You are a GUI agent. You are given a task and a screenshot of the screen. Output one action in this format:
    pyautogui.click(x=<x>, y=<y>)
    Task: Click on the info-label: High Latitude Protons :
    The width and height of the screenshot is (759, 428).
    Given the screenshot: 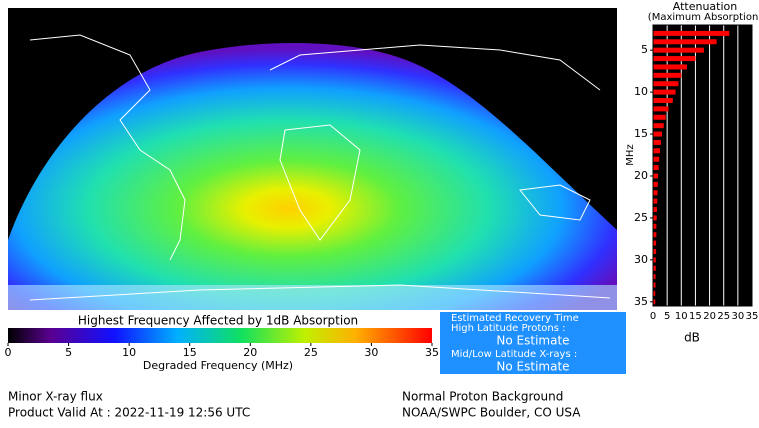 What is the action you would take?
    pyautogui.click(x=508, y=328)
    